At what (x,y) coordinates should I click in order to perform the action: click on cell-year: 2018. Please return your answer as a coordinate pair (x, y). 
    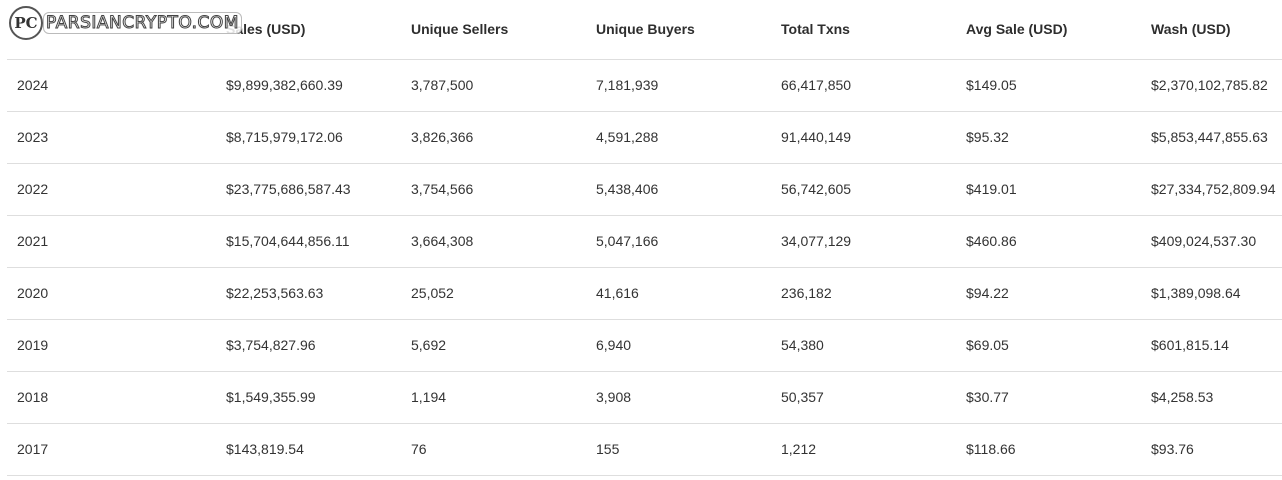
    Looking at the image, I should click on (111, 397).